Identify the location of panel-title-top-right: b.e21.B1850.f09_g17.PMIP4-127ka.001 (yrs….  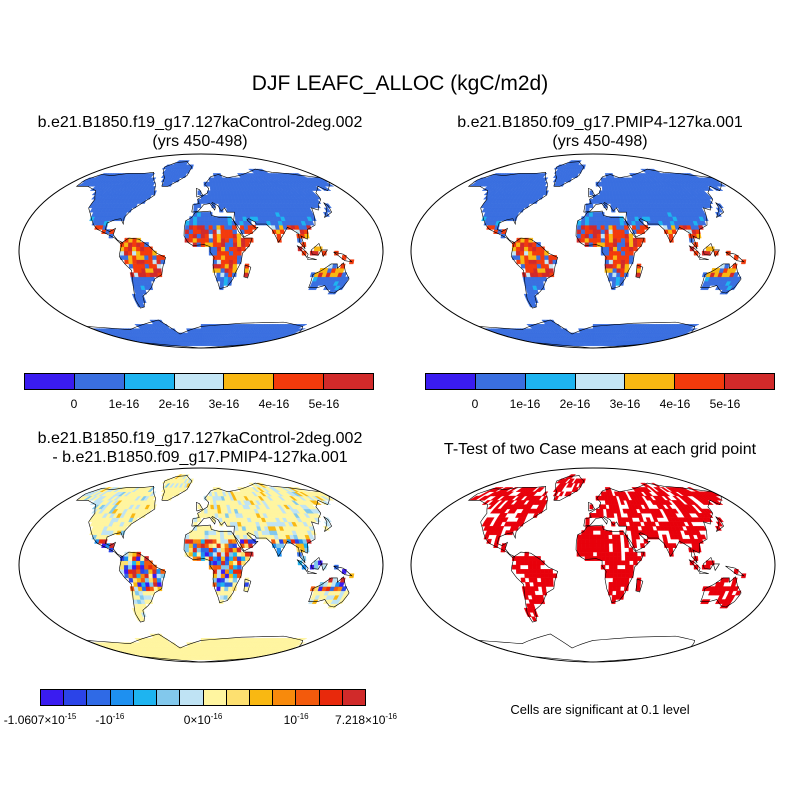
(600, 132).